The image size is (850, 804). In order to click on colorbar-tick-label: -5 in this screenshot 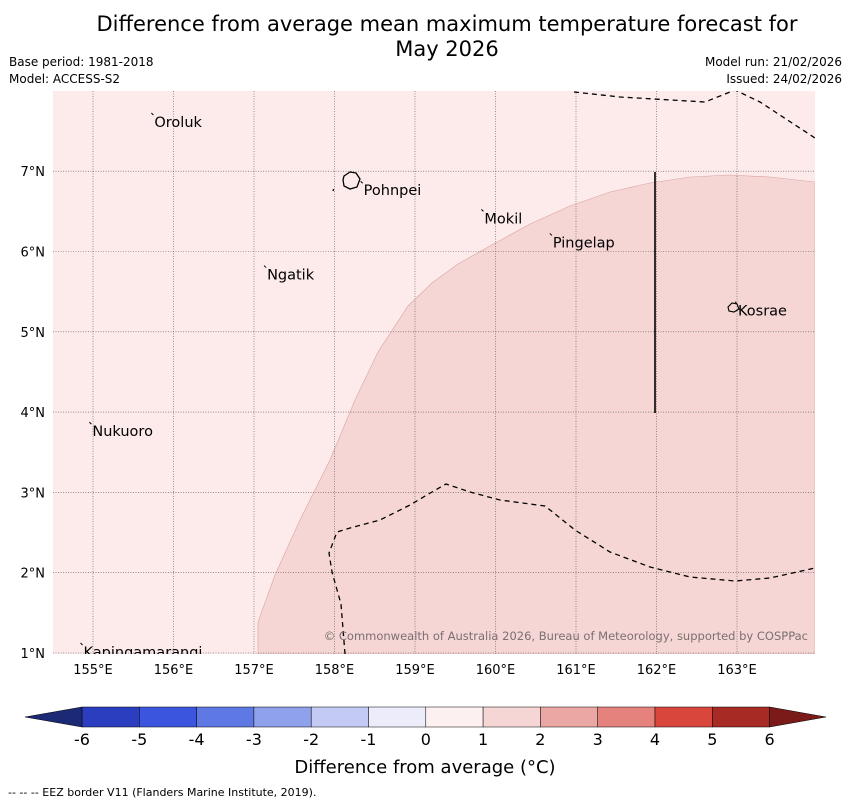, I will do `click(139, 739)`.